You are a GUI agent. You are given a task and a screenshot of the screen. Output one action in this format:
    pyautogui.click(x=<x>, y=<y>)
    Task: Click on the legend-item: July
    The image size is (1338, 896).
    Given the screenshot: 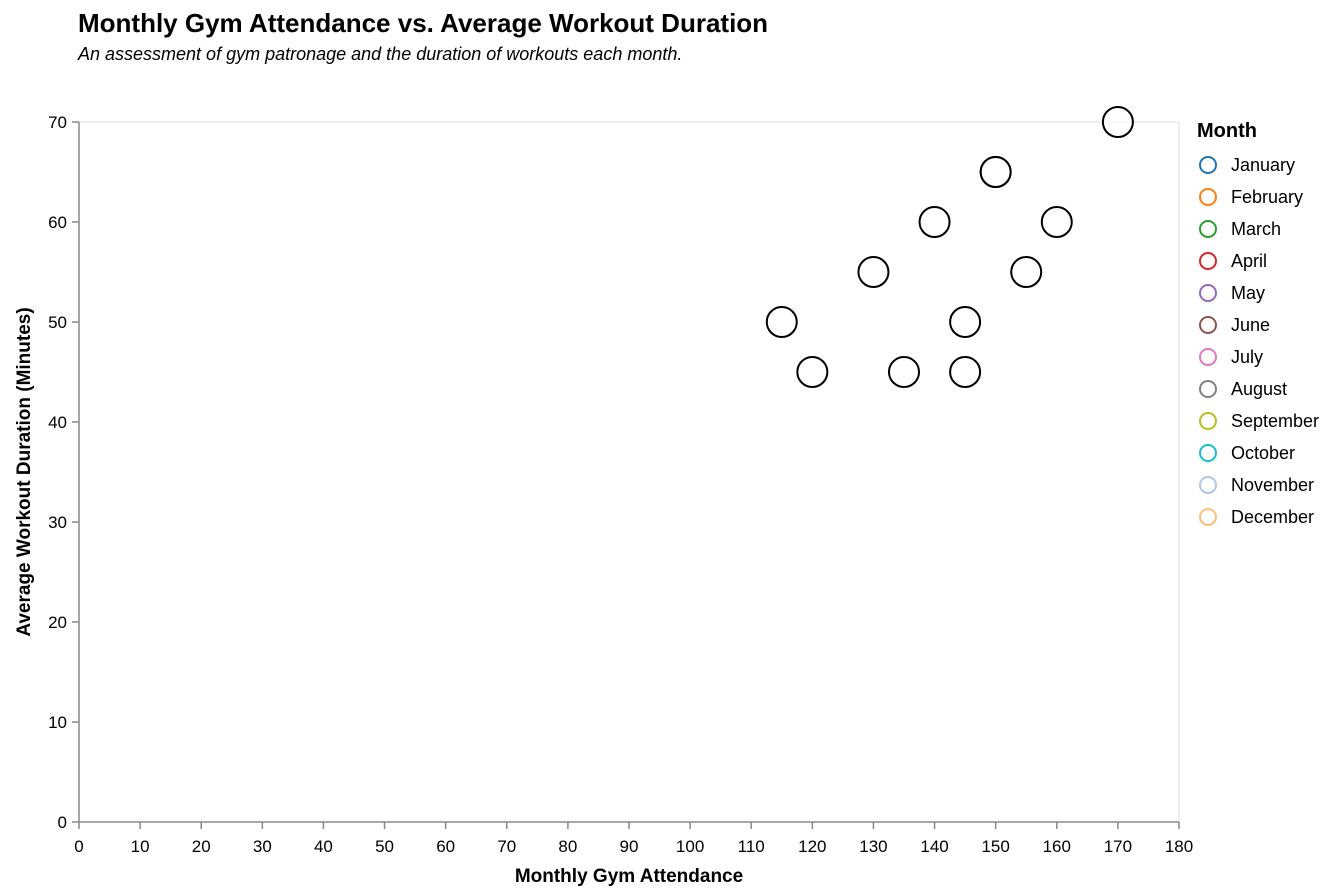 What is the action you would take?
    pyautogui.click(x=1258, y=357)
    